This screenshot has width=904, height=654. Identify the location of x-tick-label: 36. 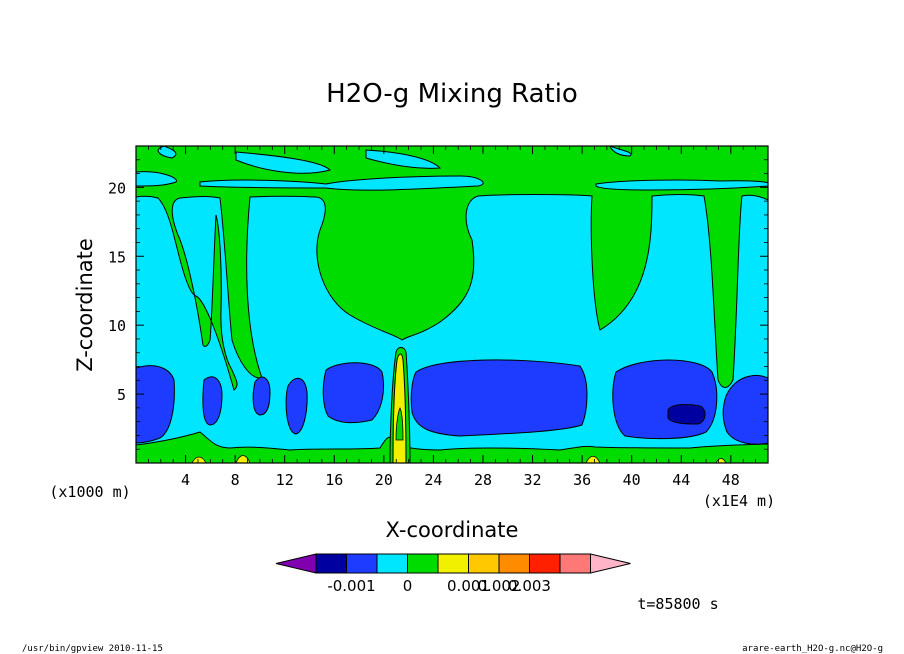
(582, 480).